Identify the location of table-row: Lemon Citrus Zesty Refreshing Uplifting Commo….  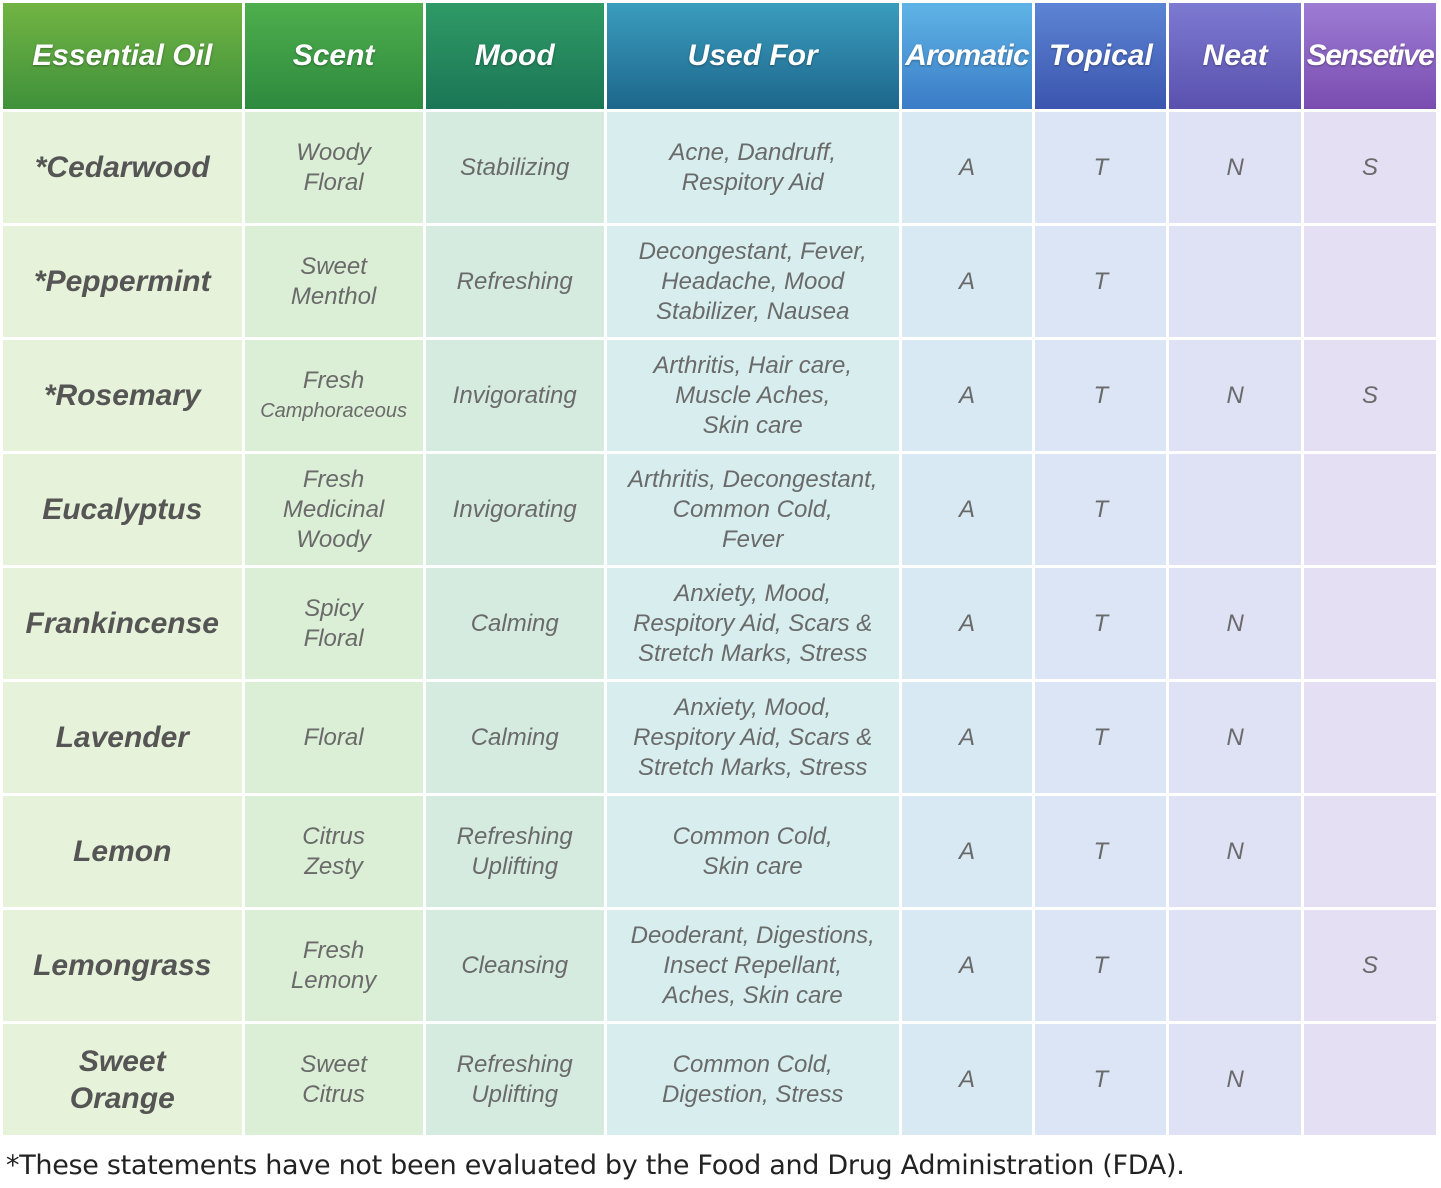
(719, 851).